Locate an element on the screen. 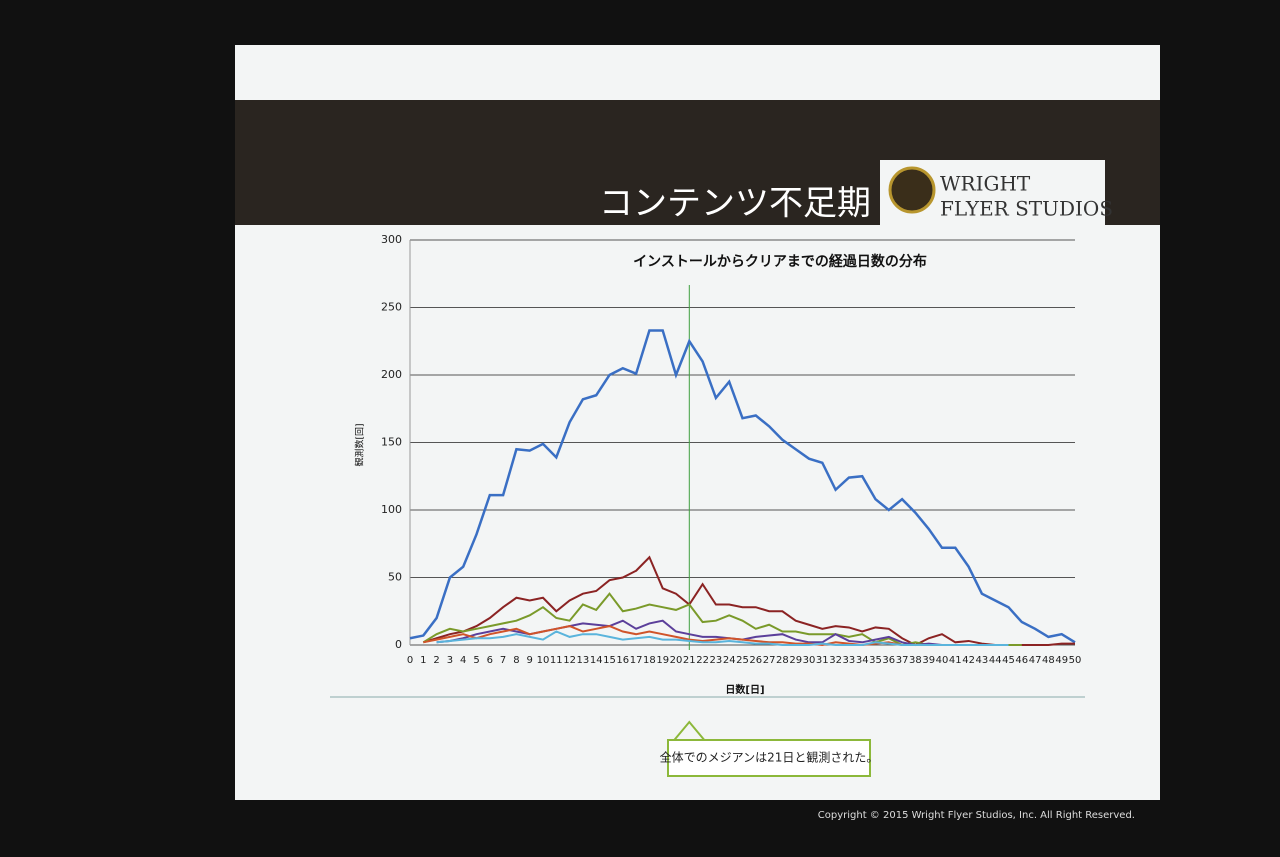 Image resolution: width=1280 pixels, height=857 pixels. x-tick-label: 44 is located at coordinates (995, 660).